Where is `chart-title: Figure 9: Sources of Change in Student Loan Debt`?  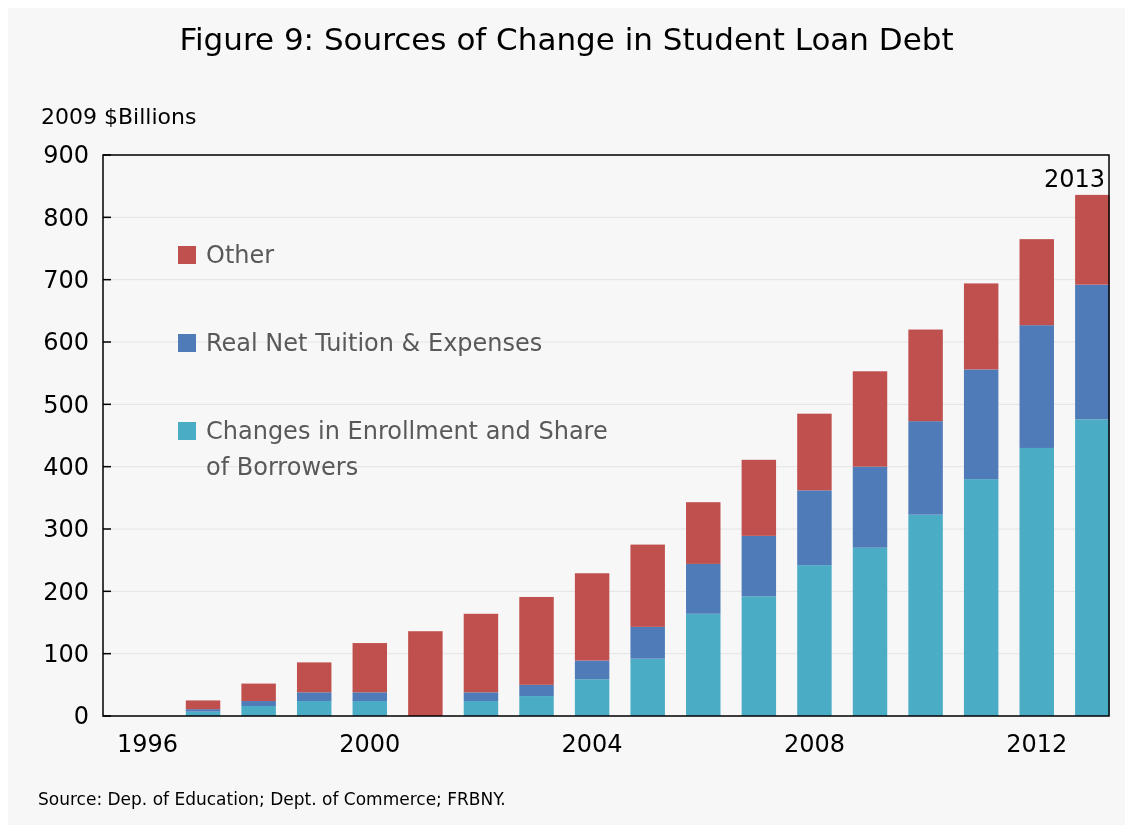 chart-title: Figure 9: Sources of Change in Student Loan Debt is located at coordinates (566, 39).